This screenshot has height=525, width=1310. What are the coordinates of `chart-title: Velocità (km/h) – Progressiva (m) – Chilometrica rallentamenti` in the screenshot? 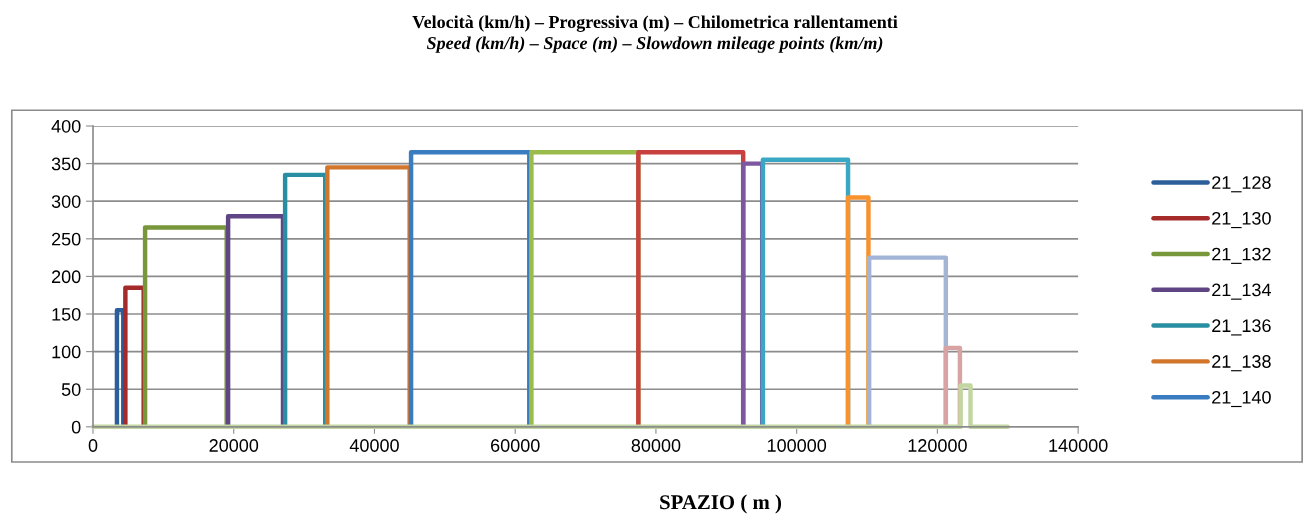 It's located at (655, 23).